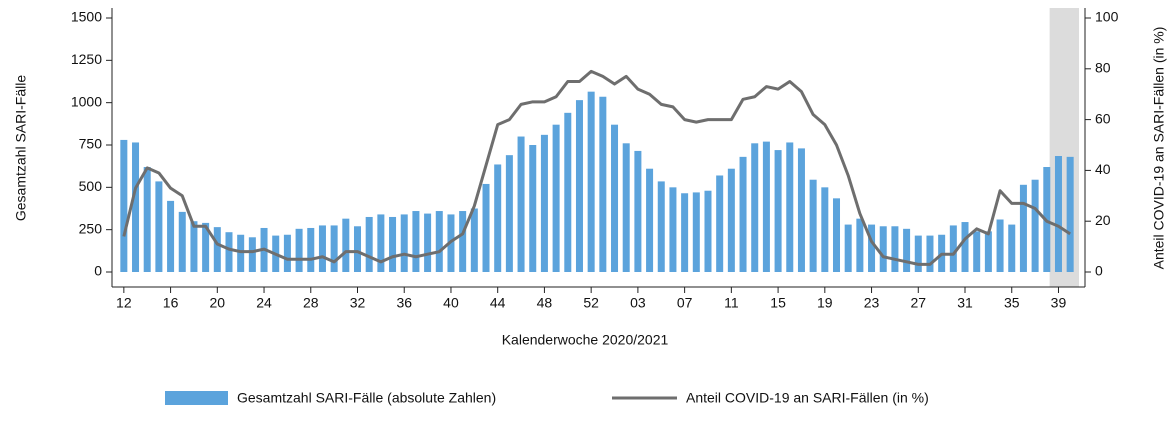 This screenshot has height=439, width=1173. Describe the element at coordinates (86, 17) in the screenshot. I see `y-tick-label: 1500` at that location.